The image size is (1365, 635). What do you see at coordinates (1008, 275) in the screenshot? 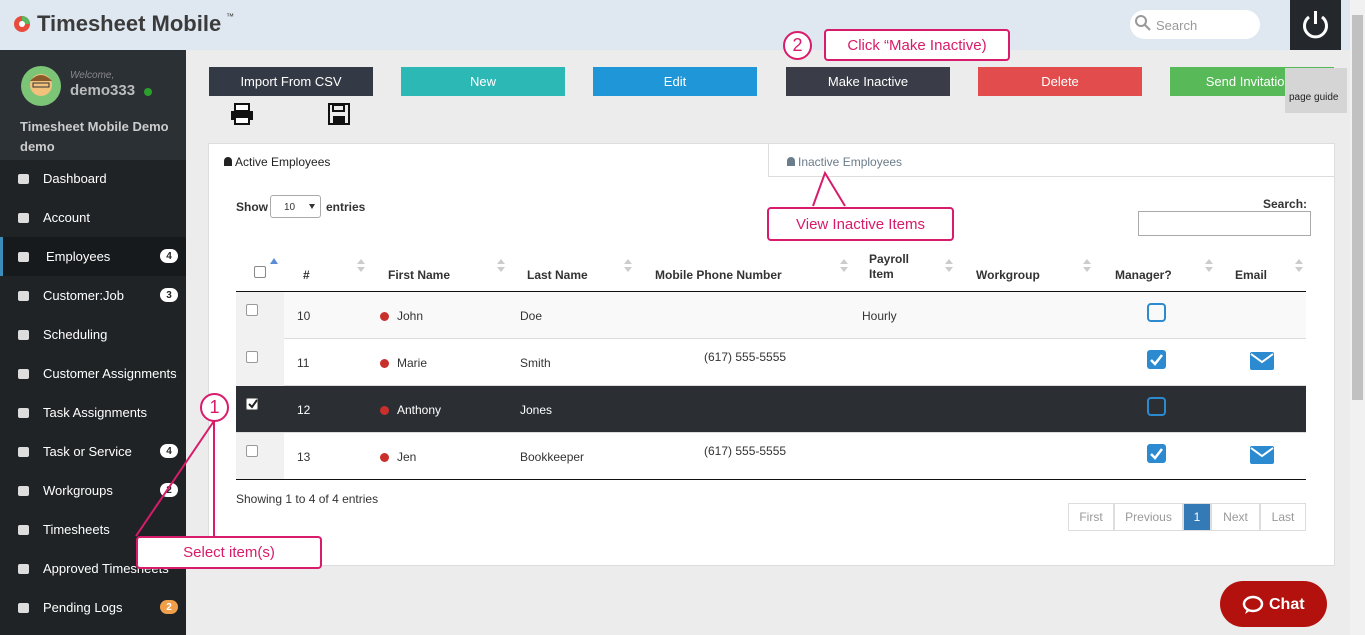
I see `column-header: Workgroup` at bounding box center [1008, 275].